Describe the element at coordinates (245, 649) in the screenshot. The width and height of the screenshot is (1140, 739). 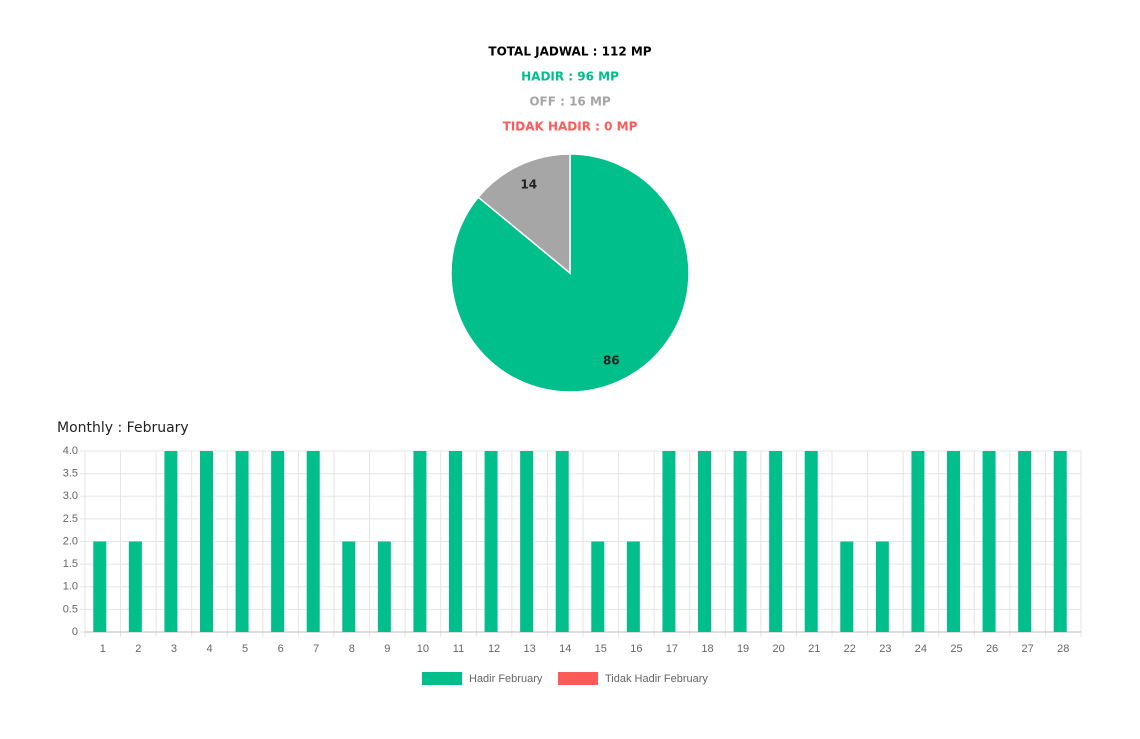
I see `x-tick-label: 5` at that location.